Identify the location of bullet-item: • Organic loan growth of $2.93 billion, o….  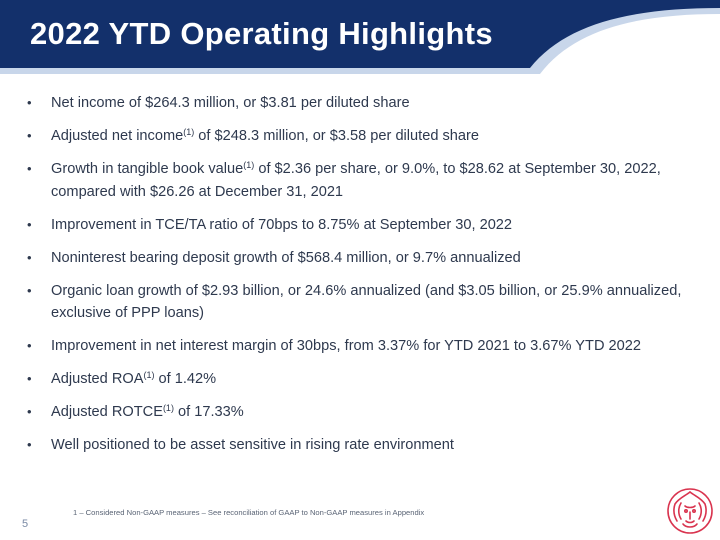
(359, 302).